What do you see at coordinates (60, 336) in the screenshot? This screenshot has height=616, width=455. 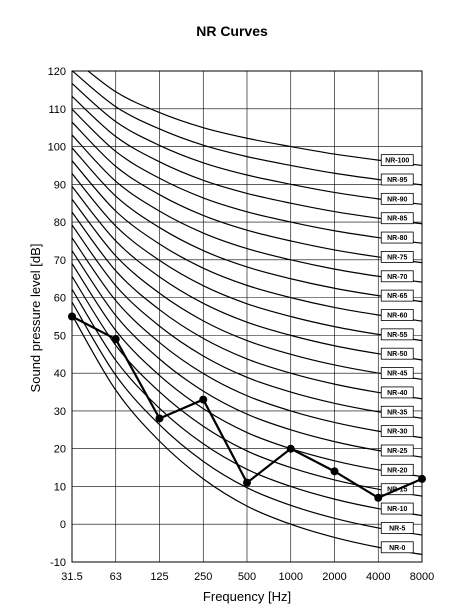 I see `y-tick-label: 50` at bounding box center [60, 336].